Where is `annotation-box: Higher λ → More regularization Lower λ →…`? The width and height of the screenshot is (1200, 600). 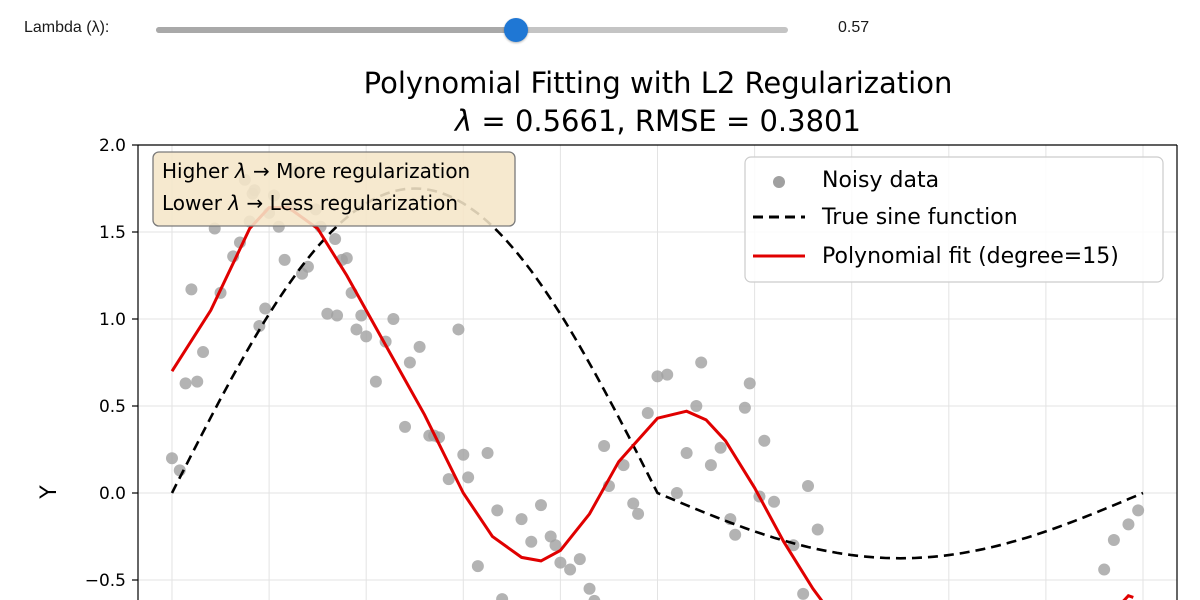 annotation-box: Higher λ → More regularization Lower λ →… is located at coordinates (334, 189).